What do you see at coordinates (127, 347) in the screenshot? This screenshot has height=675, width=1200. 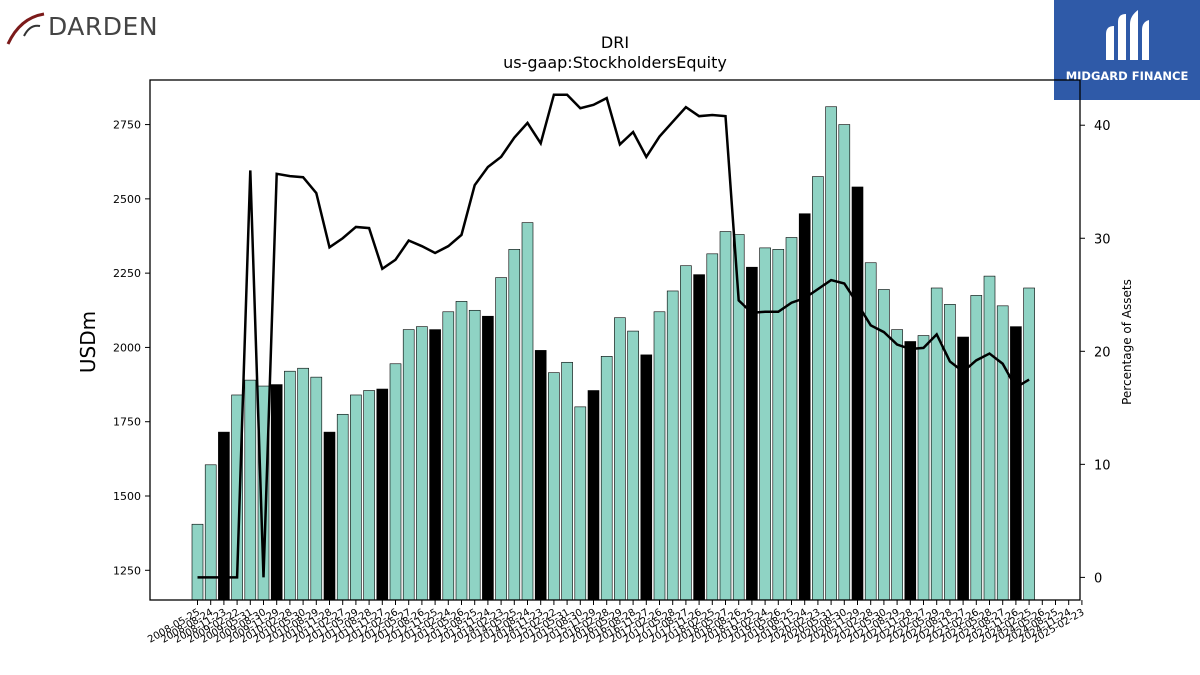 I see `y-tick-label: 2000` at bounding box center [127, 347].